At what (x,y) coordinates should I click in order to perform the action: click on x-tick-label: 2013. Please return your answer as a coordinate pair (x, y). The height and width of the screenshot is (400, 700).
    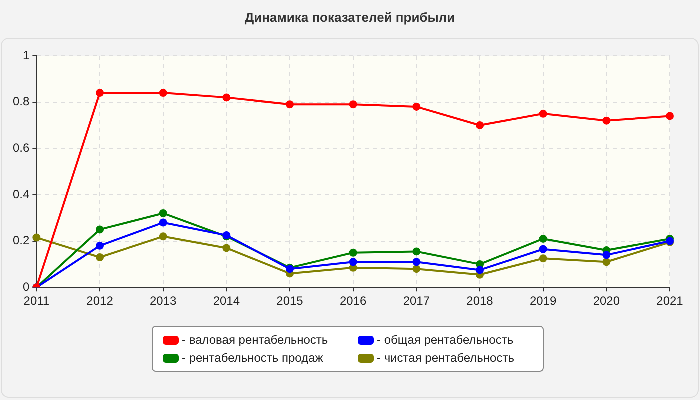
    Looking at the image, I should click on (164, 301).